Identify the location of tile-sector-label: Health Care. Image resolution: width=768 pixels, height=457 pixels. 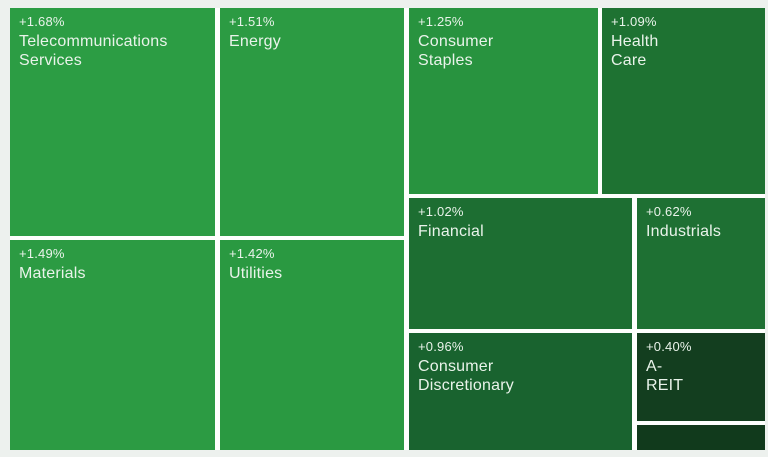
(635, 51).